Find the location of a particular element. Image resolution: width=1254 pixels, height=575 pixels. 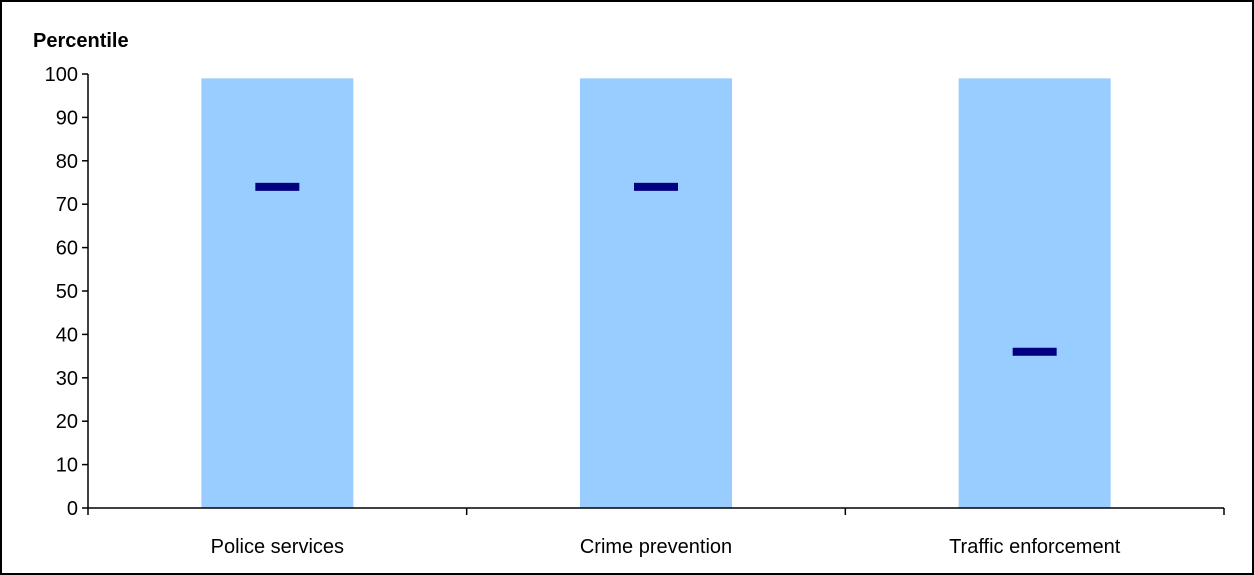

y-tick-labels: 0 10 20 30 40 50 60 70 80 90 100 is located at coordinates (61, 292).